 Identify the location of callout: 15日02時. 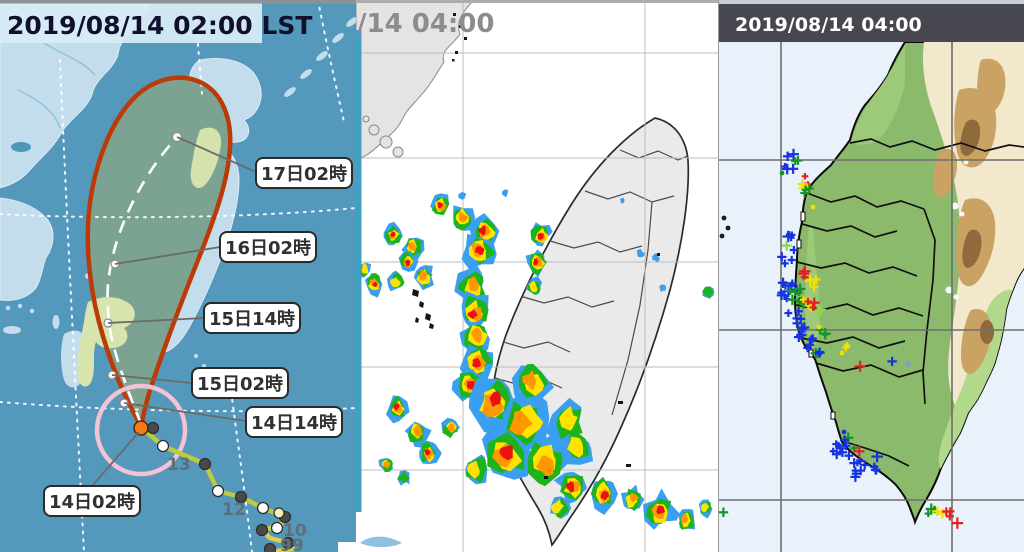
(240, 383).